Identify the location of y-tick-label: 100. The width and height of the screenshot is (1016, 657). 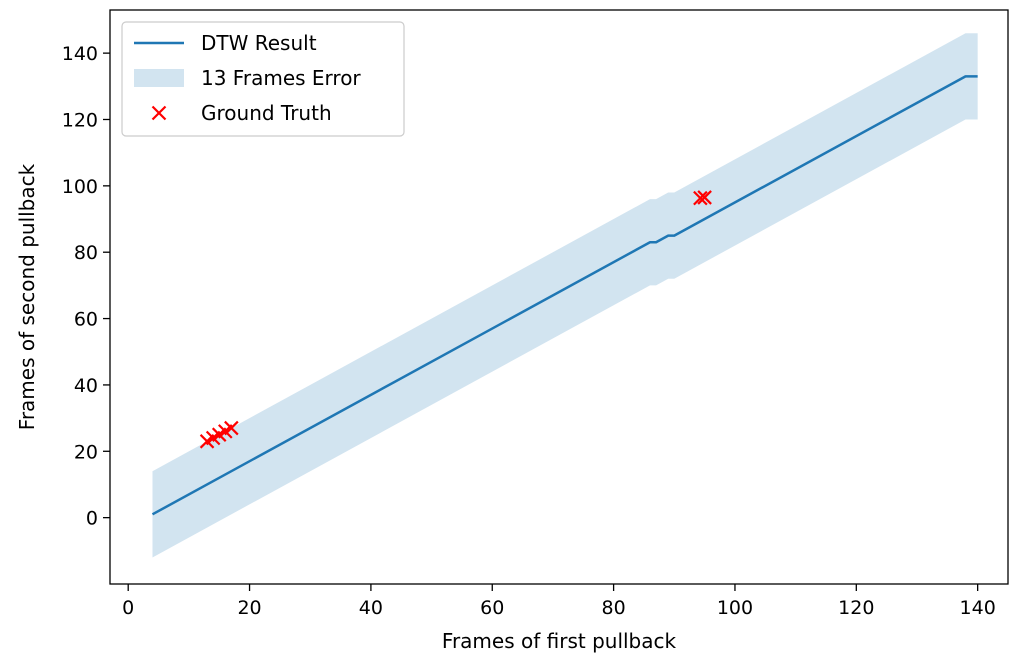
(80, 187).